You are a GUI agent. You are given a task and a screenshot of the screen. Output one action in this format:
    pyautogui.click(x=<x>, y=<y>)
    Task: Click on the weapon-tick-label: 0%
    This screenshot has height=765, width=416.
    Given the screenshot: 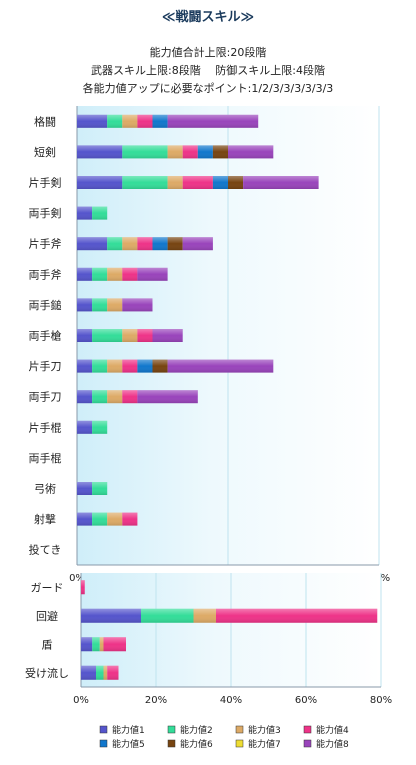 What is the action you would take?
    pyautogui.click(x=77, y=578)
    